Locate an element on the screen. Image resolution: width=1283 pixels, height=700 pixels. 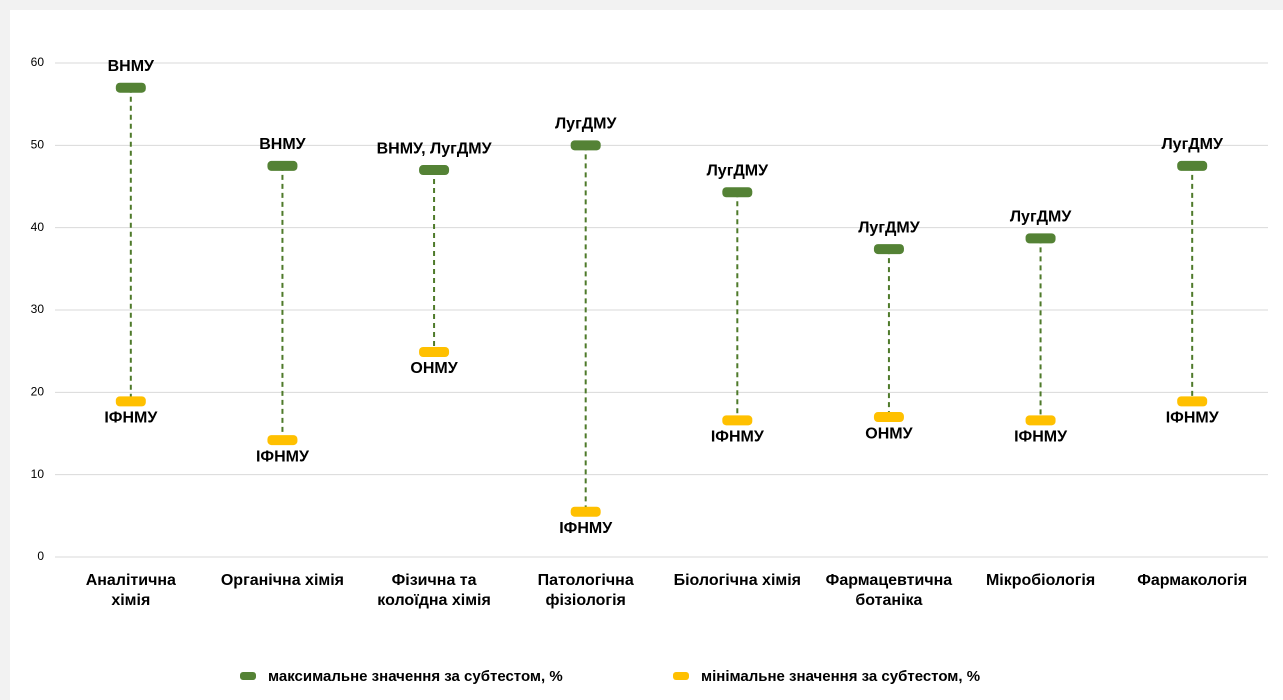
x-tick-label: Фармацевтична ботаніка is located at coordinates (889, 590).